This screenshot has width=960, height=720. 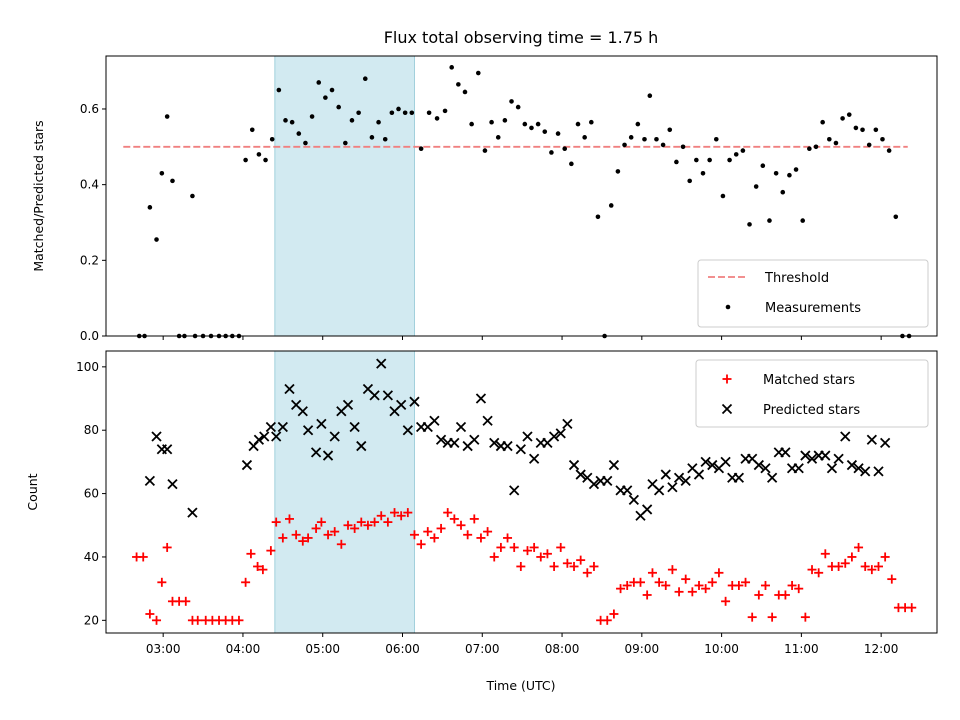 What do you see at coordinates (796, 278) in the screenshot?
I see `legend-threshold-label: Threshold` at bounding box center [796, 278].